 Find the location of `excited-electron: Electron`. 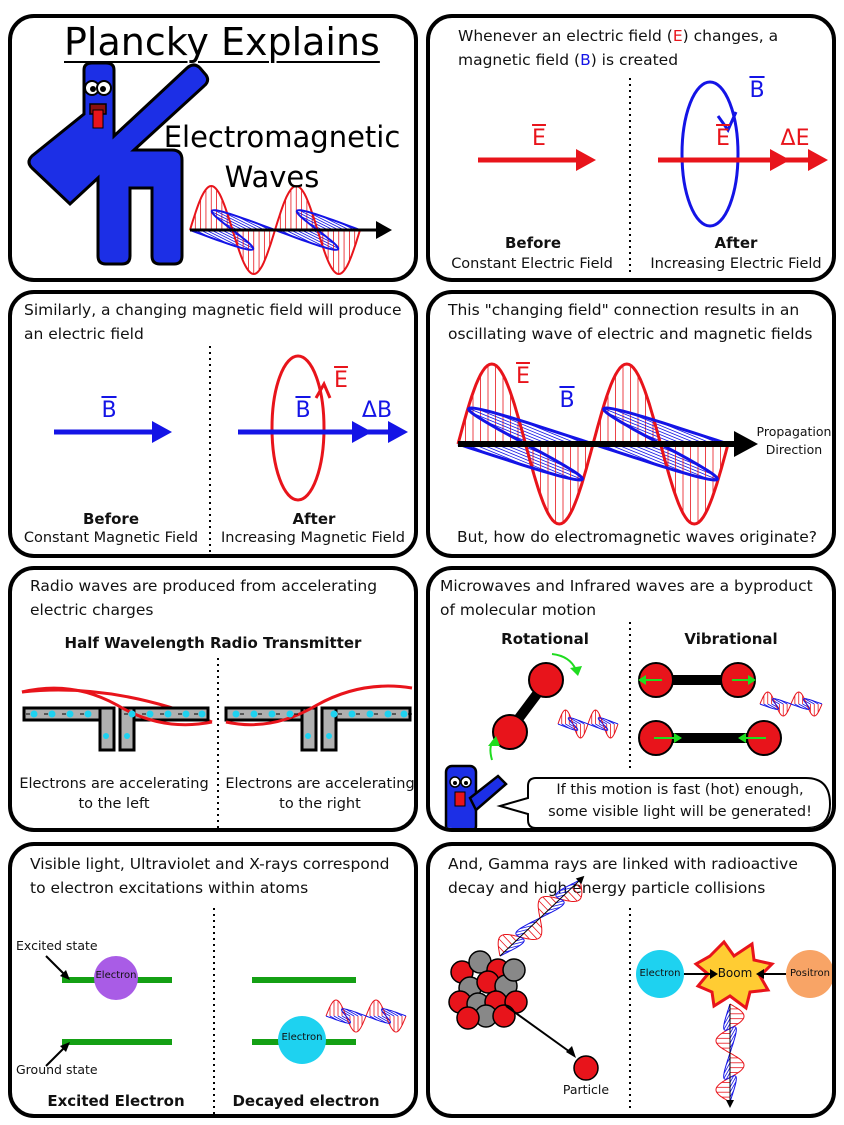

excited-electron: Electron is located at coordinates (116, 975).